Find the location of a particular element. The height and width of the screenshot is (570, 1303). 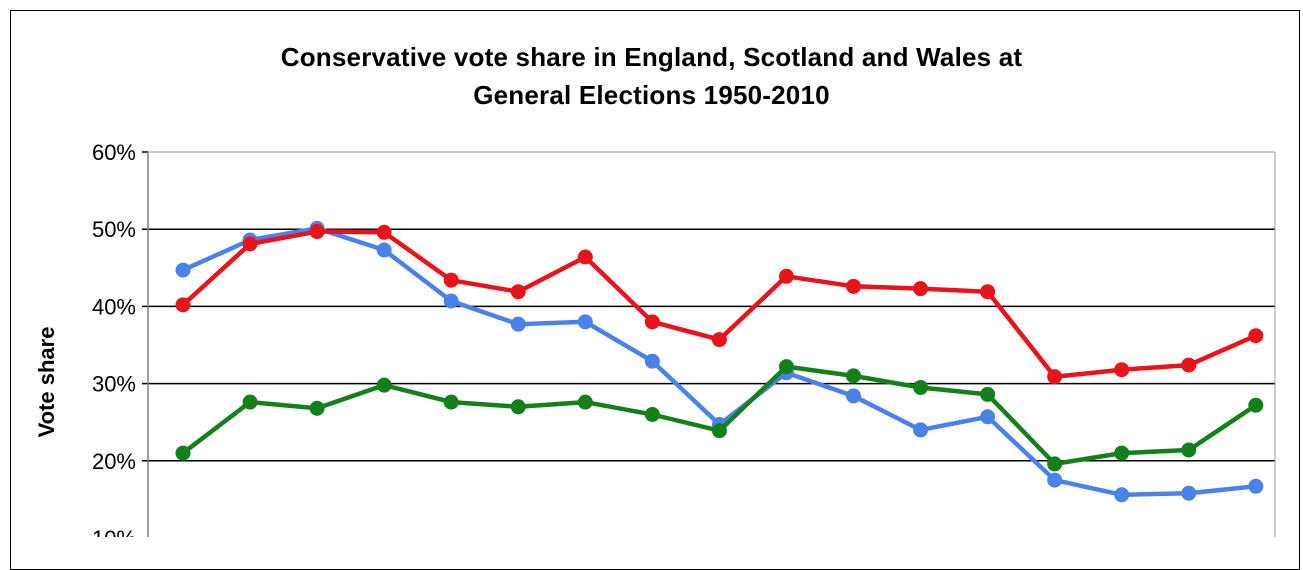

y-tick-label: 10% is located at coordinates (114, 531).